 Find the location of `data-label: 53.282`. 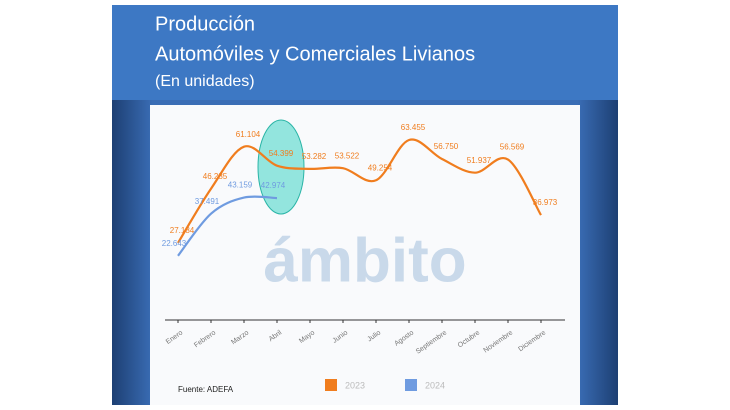

data-label: 53.282 is located at coordinates (314, 156).